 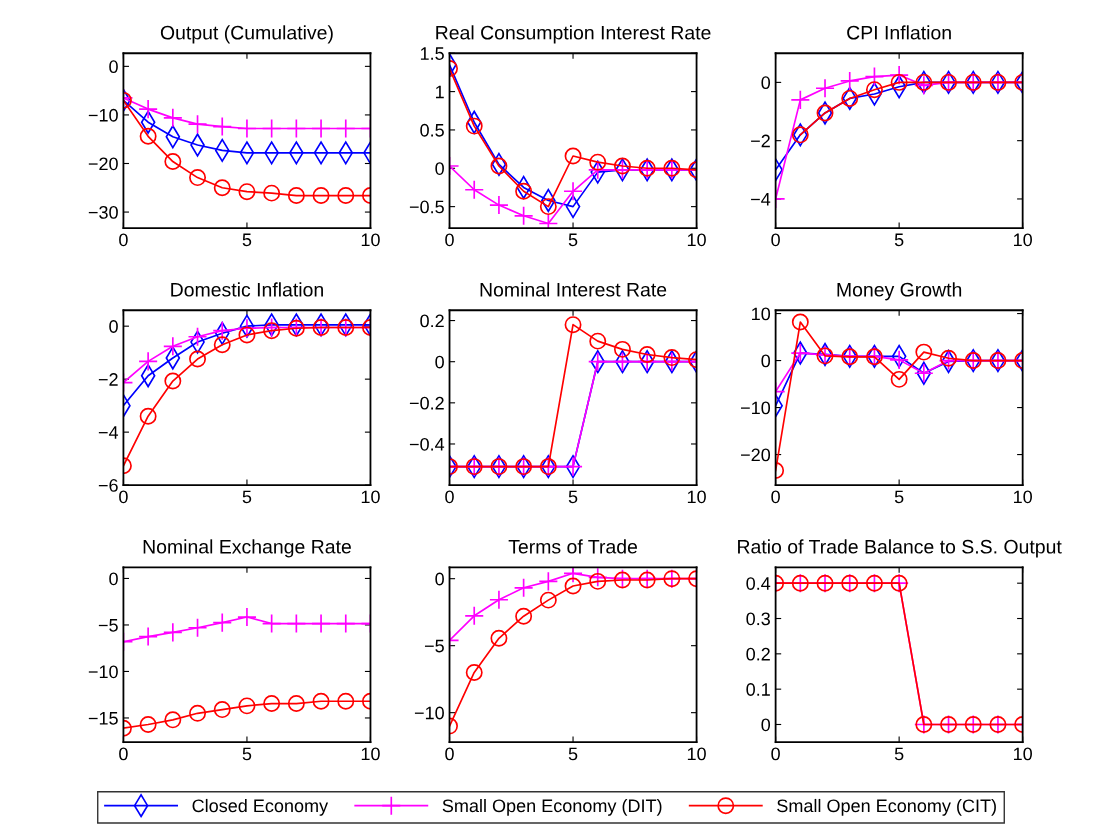 What do you see at coordinates (899, 32) in the screenshot?
I see `chart-title: CPI Inflation` at bounding box center [899, 32].